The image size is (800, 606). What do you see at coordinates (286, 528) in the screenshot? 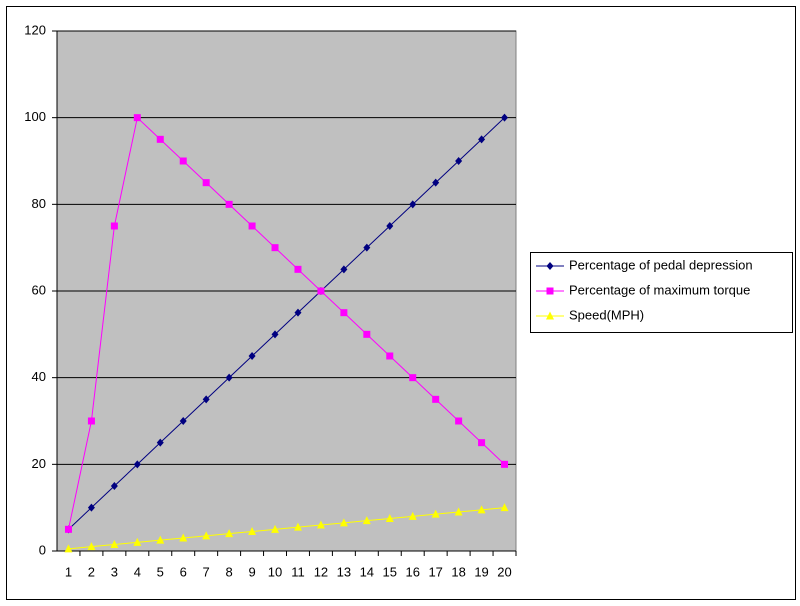
I see `series-line` at bounding box center [286, 528].